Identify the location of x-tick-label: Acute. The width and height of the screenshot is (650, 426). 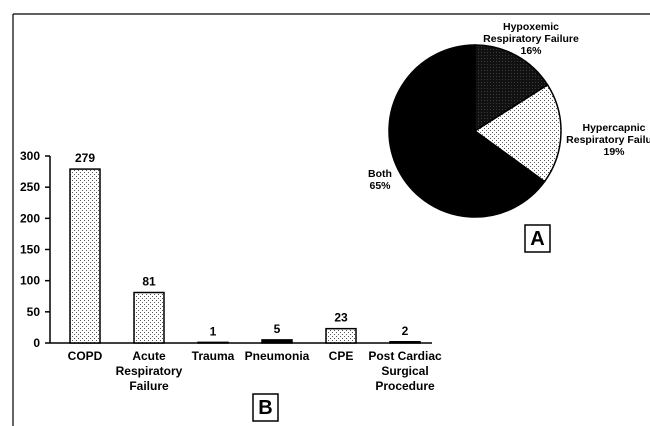
(149, 356).